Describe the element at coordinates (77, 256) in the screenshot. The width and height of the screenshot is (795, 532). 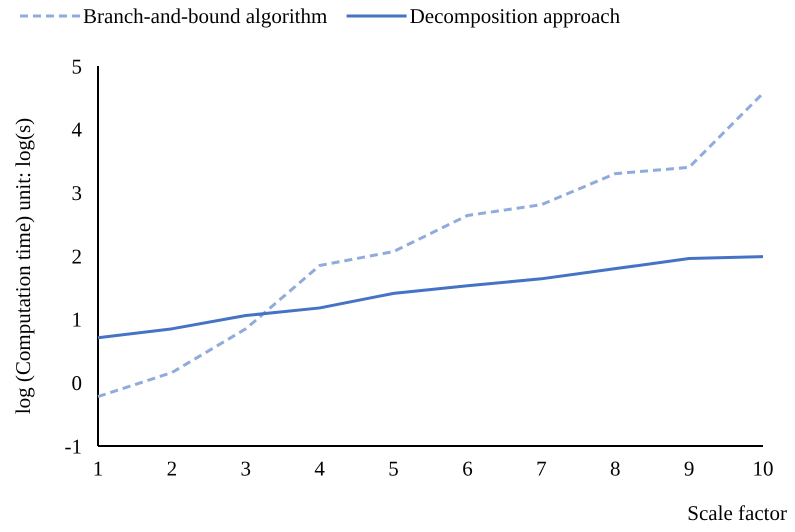
I see `y-tick-label: 2` at that location.